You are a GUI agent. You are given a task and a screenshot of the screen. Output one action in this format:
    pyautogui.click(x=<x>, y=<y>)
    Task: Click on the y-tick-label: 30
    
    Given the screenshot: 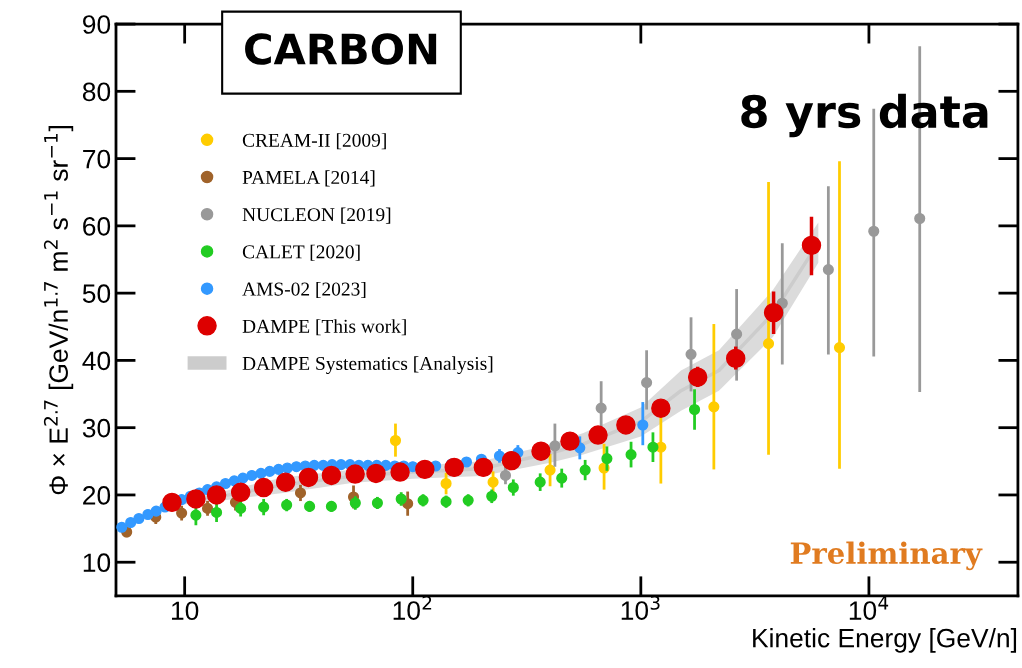 What is the action you would take?
    pyautogui.click(x=96, y=428)
    